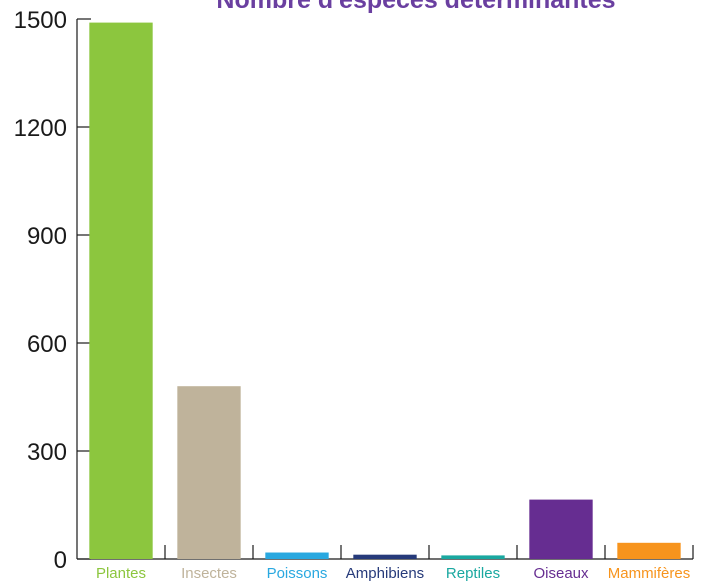 The width and height of the screenshot is (705, 582). What do you see at coordinates (47, 344) in the screenshot?
I see `y-tick-label: 600` at bounding box center [47, 344].